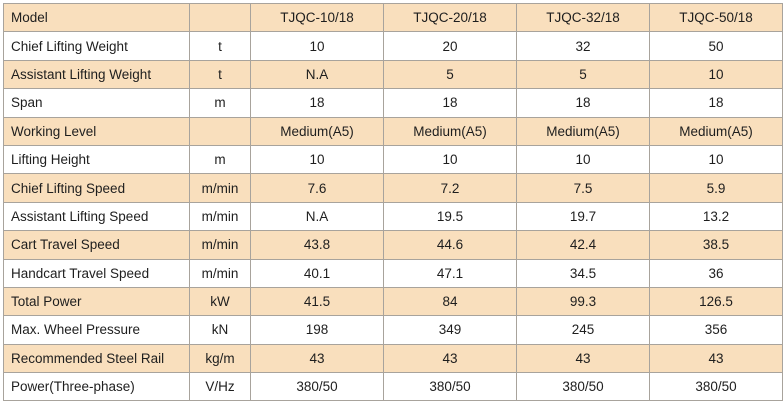  Describe the element at coordinates (96, 131) in the screenshot. I see `row-label: Working Level` at that location.